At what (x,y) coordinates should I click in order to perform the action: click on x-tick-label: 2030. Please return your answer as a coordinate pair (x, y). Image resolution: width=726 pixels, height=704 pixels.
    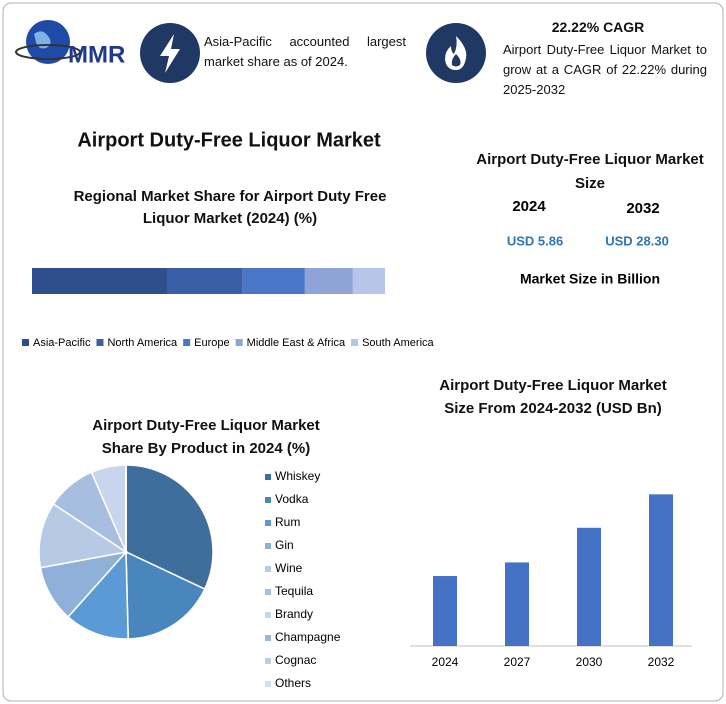
    Looking at the image, I should click on (589, 662).